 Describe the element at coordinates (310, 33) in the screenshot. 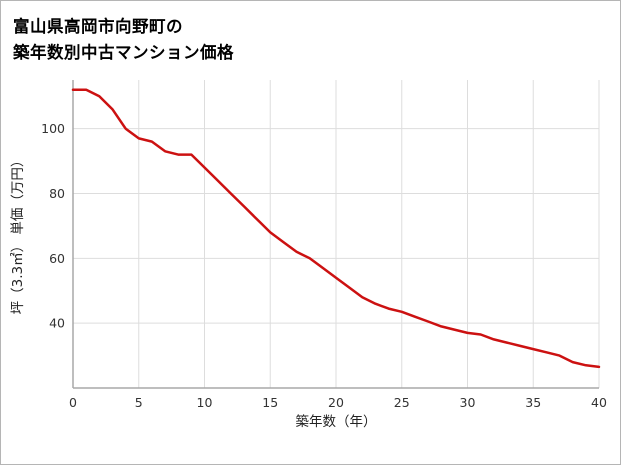

I see `chart-title: 富山県高岡市向野町の 築年数別中古マンション価格` at that location.